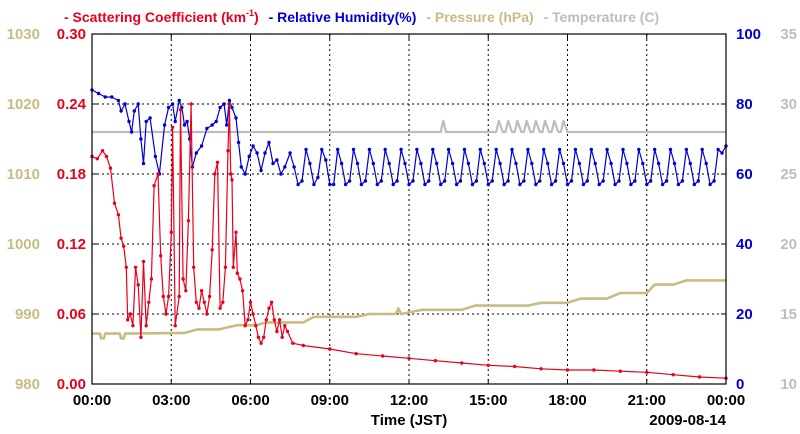  Describe the element at coordinates (256, 17) in the screenshot. I see `legend-scattering-unit-end: )` at that location.